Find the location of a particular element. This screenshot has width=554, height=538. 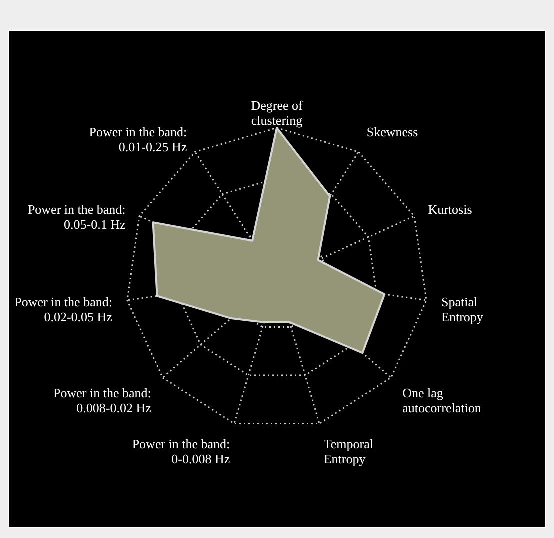

spoke-label: One lag autocorrelation is located at coordinates (442, 401).